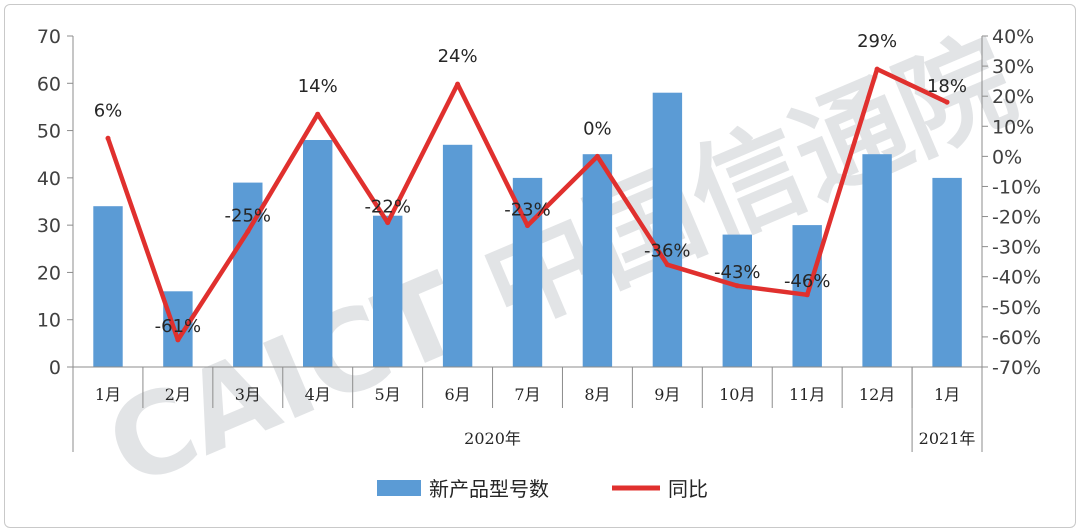 This screenshot has height=532, width=1080. Describe the element at coordinates (947, 438) in the screenshot. I see `group-label: 2021年` at that location.